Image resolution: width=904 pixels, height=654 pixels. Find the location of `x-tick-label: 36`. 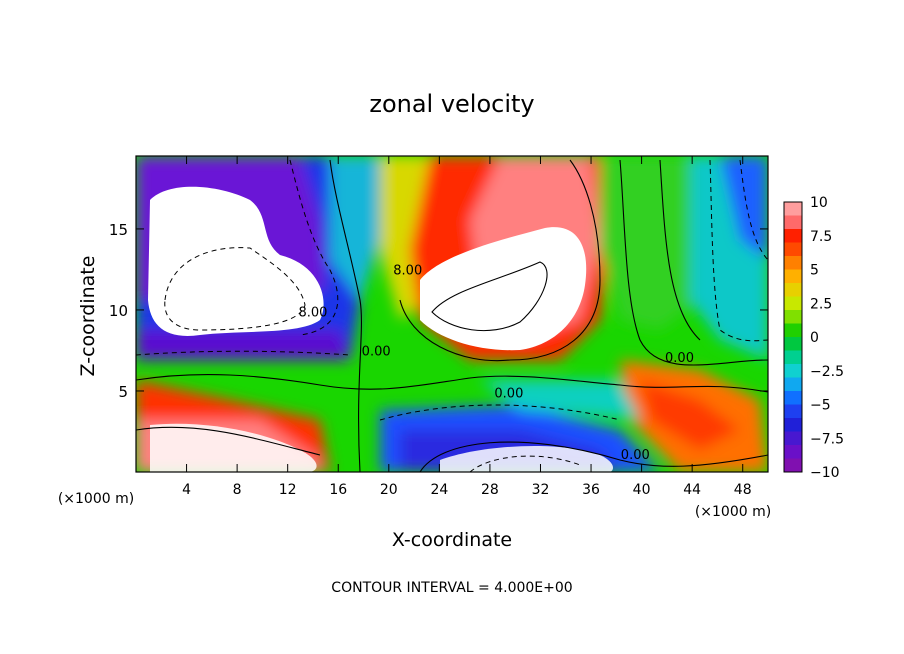

x-tick-label: 36 is located at coordinates (591, 490).